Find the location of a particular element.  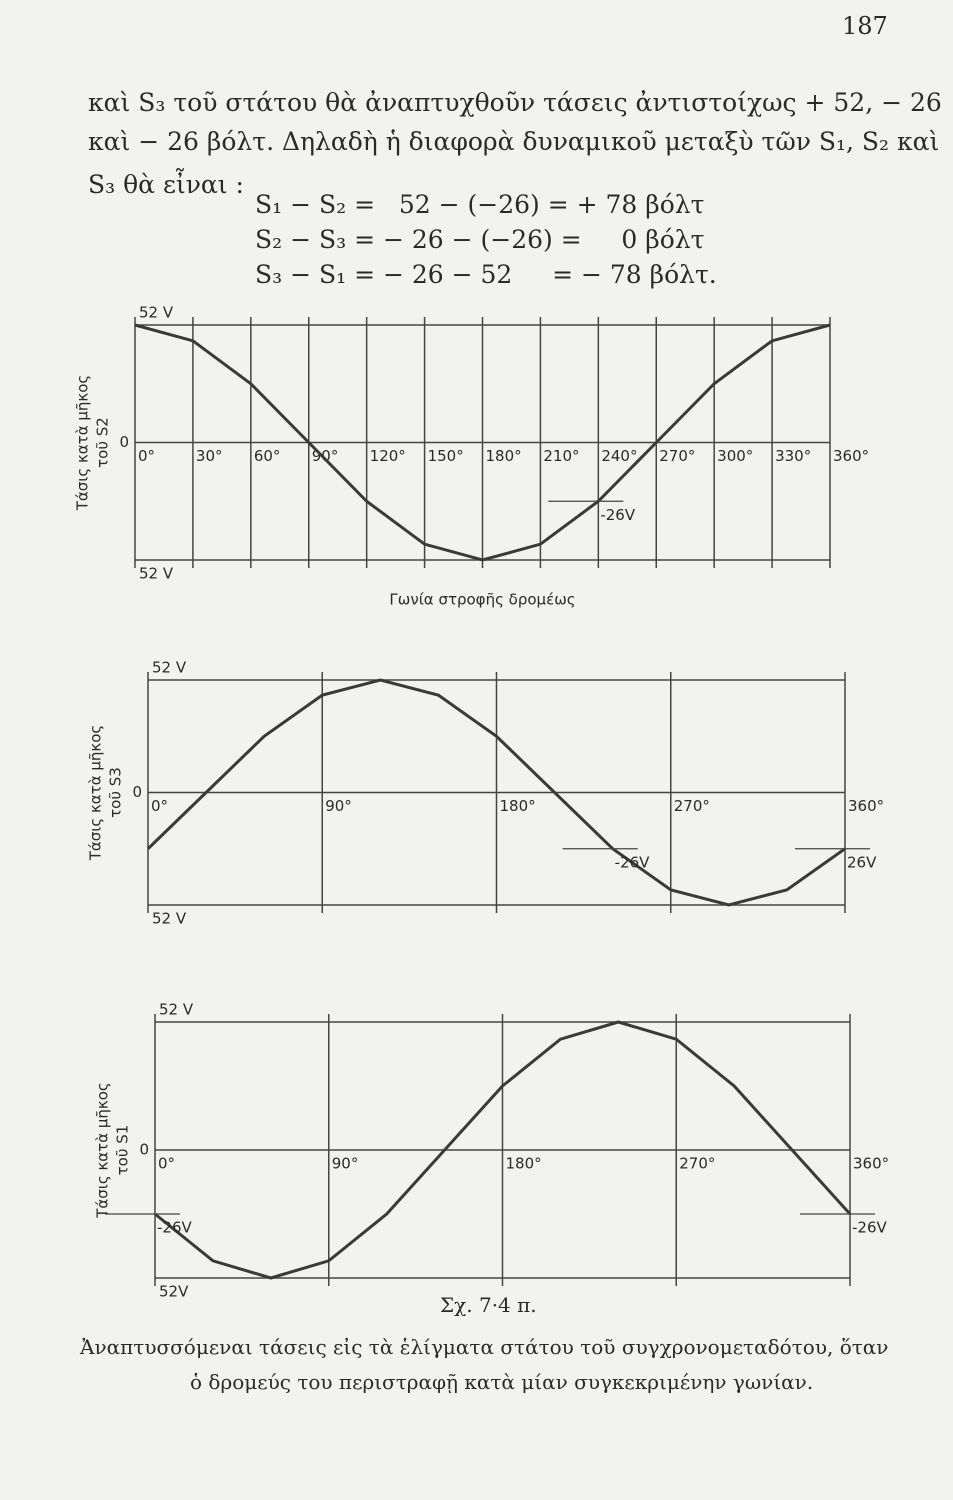

y-axis-label: τοῦ S1 is located at coordinates (123, 1150).